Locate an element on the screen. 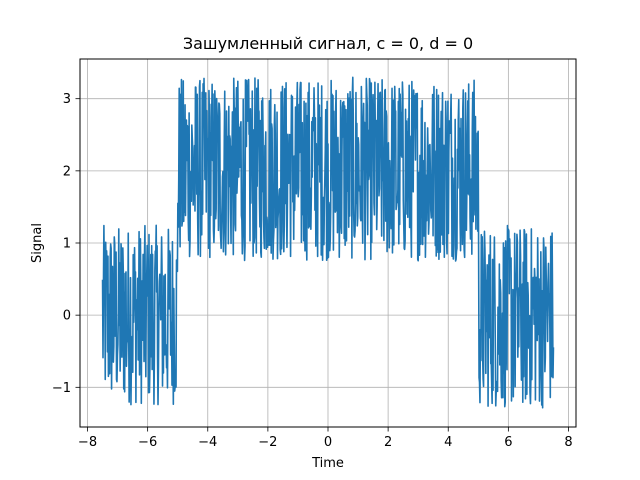 Image resolution: width=640 pixels, height=480 pixels. y-axis-label: Signal is located at coordinates (37, 243).